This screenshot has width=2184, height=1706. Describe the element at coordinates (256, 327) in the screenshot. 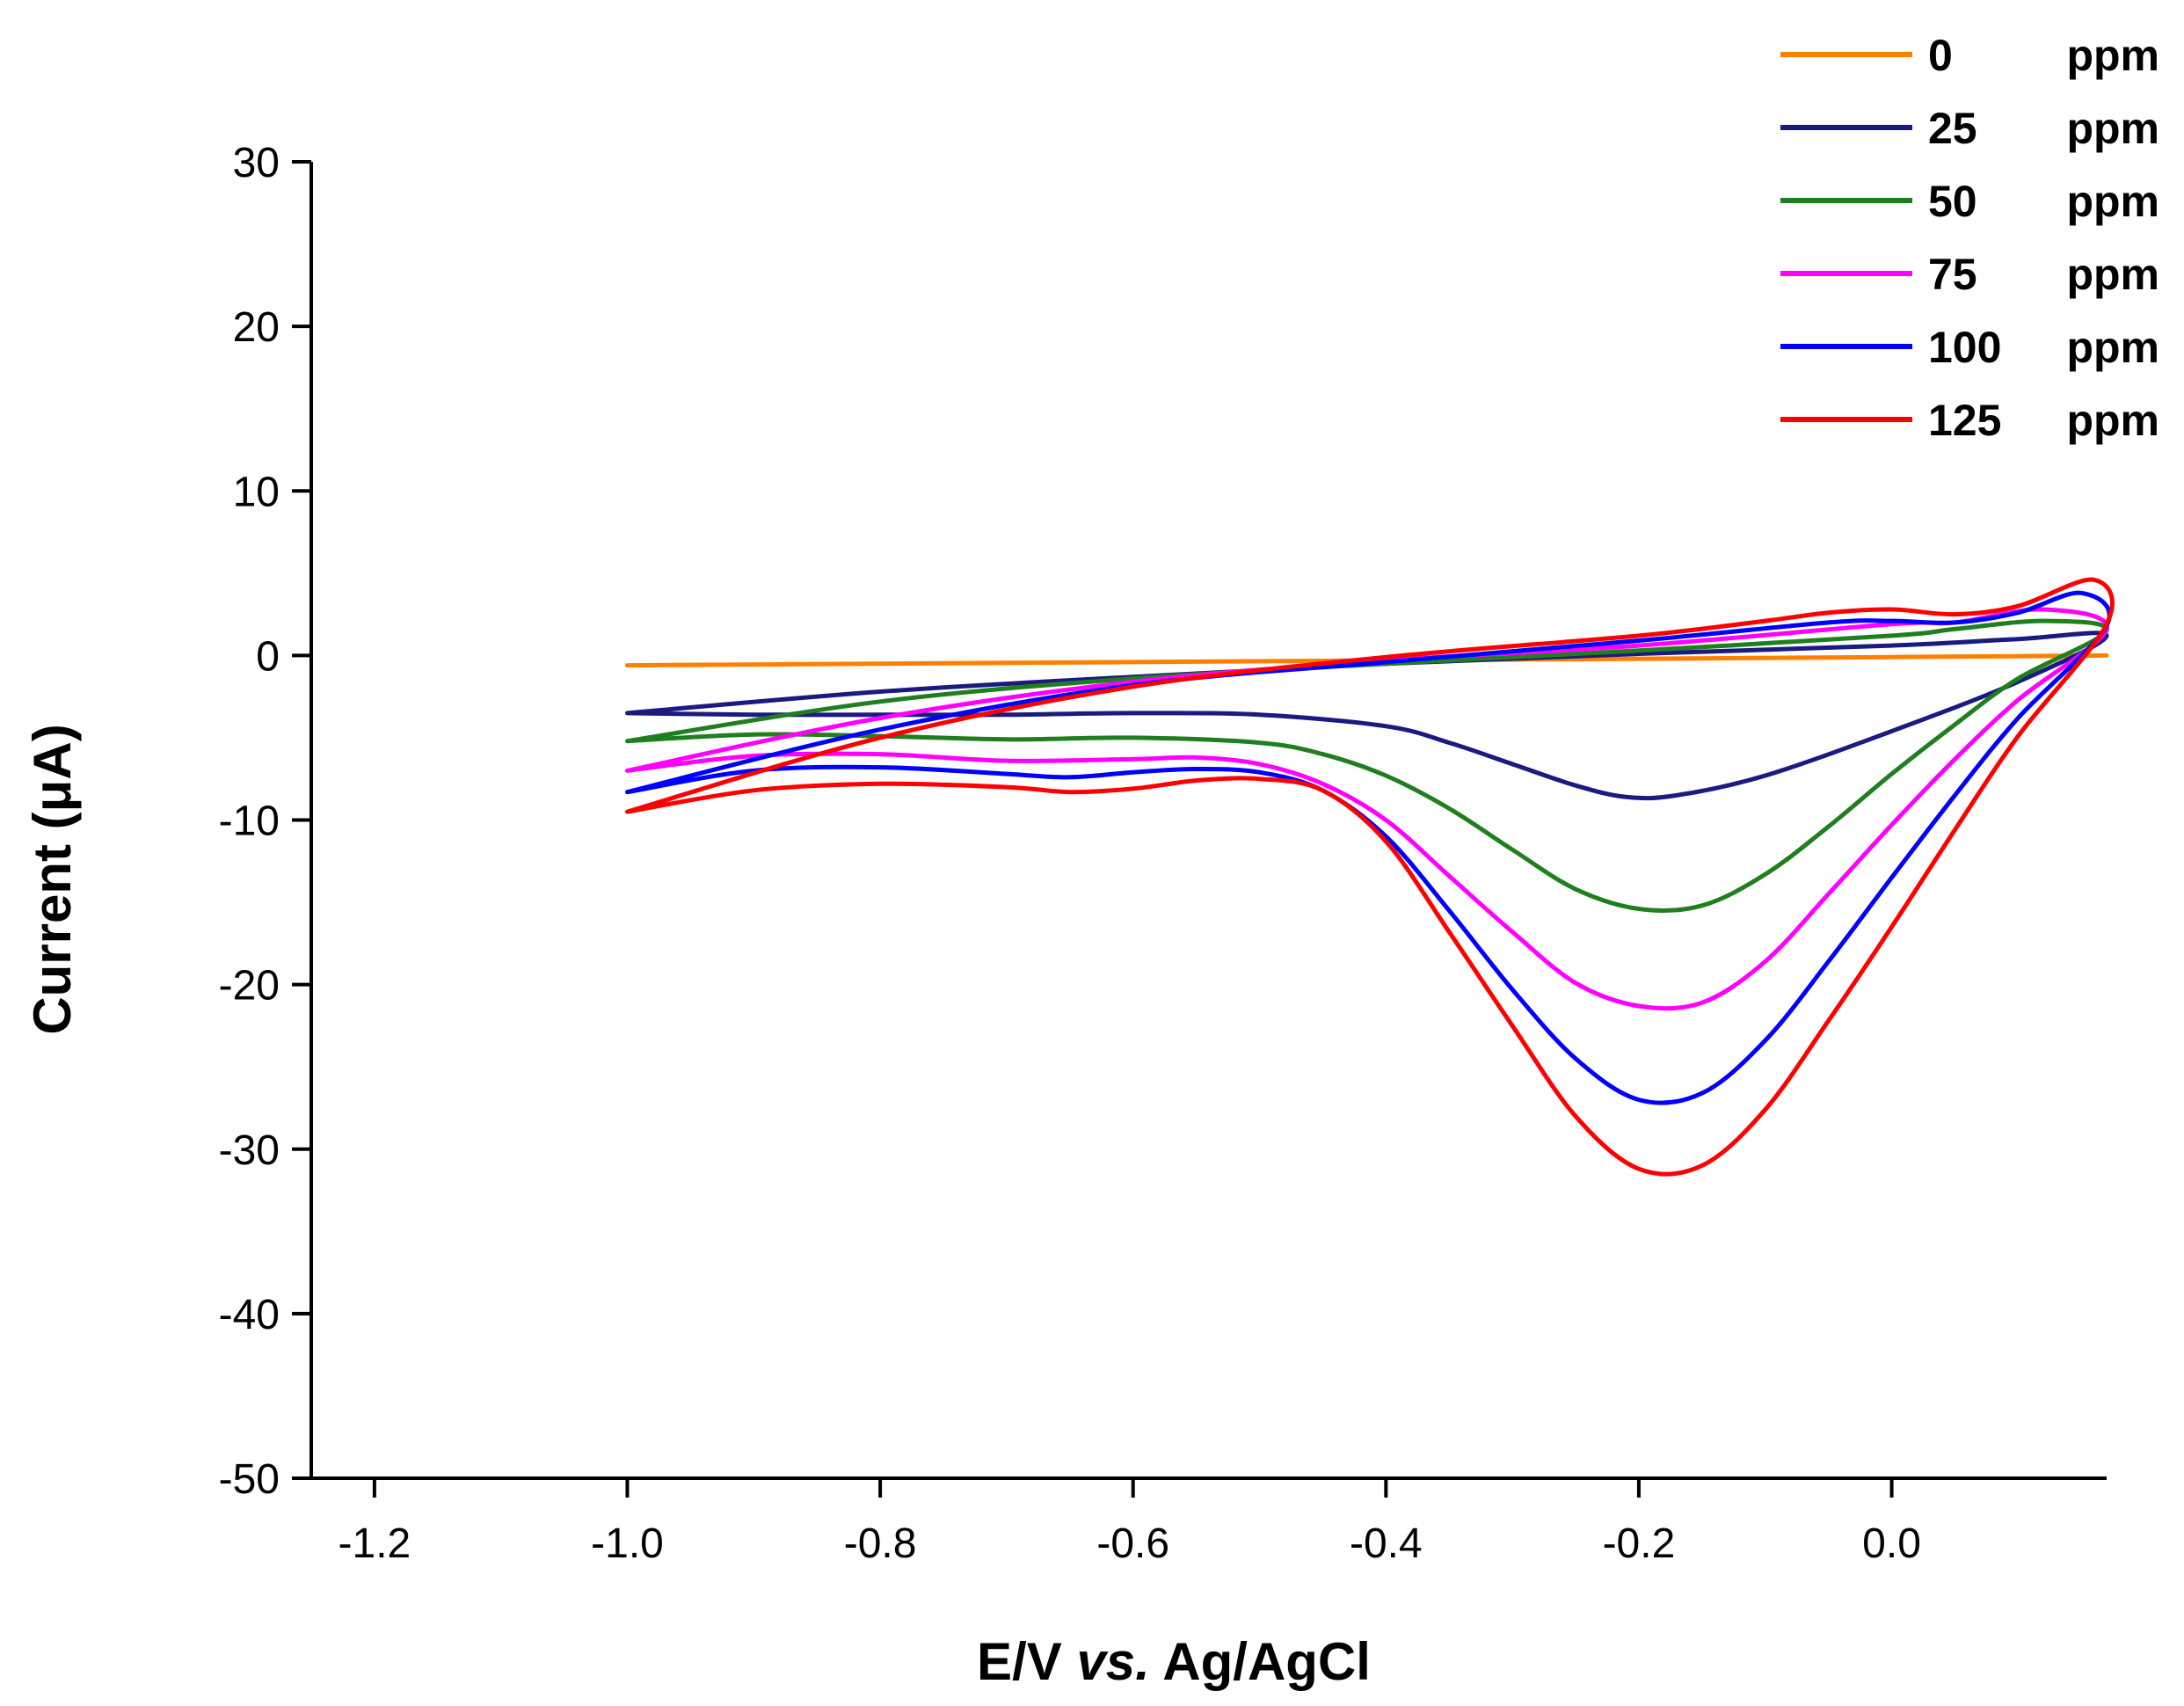

I see `y-tick-label: 20` at that location.